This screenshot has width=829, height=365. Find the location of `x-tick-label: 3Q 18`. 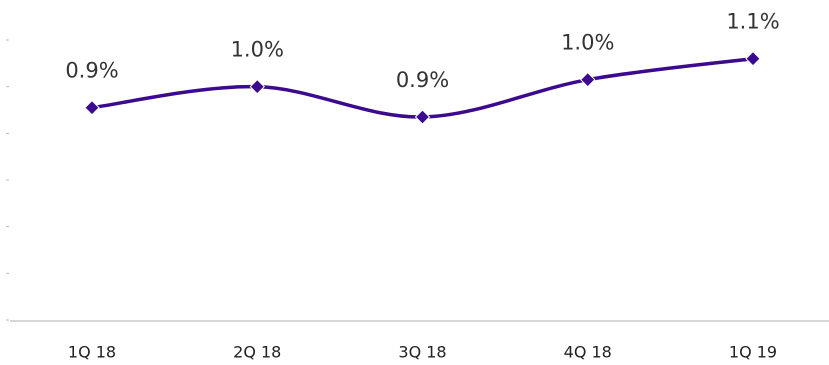

x-tick-label: 3Q 18 is located at coordinates (422, 352).